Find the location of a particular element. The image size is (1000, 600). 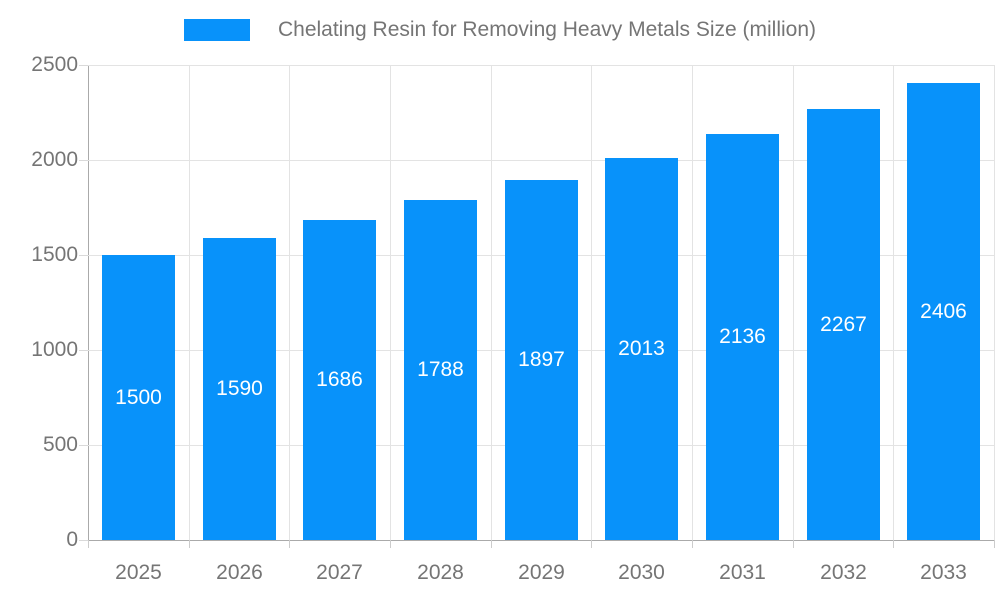

x-axis-tick-label: 2025 is located at coordinates (138, 572).